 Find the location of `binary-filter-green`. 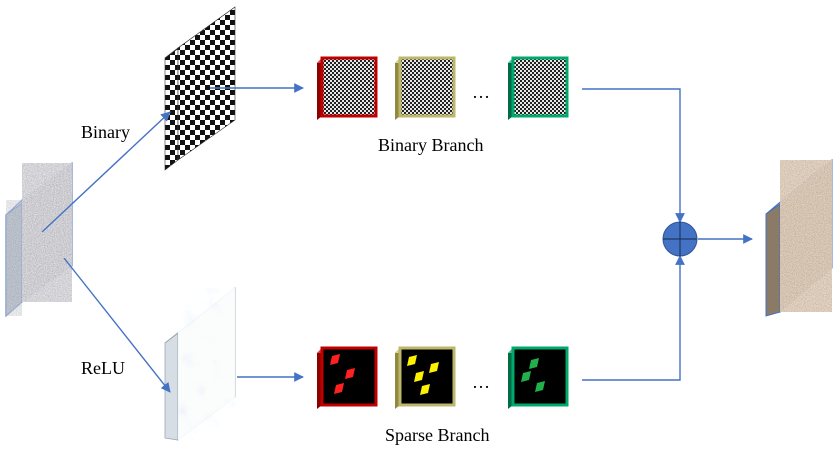

binary-filter-green is located at coordinates (538, 88).